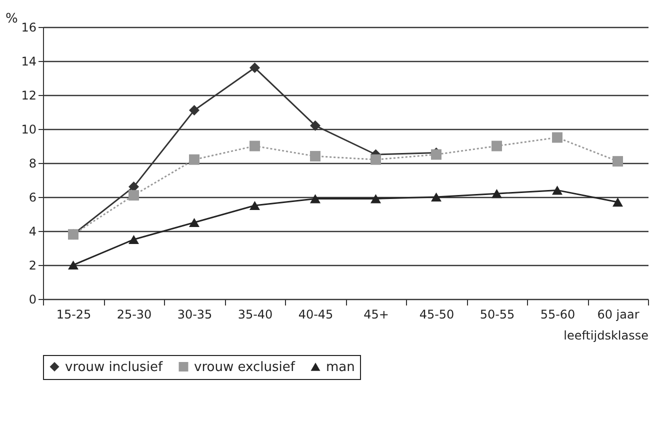  What do you see at coordinates (255, 315) in the screenshot?
I see `x-tick-label: 35-40` at bounding box center [255, 315].